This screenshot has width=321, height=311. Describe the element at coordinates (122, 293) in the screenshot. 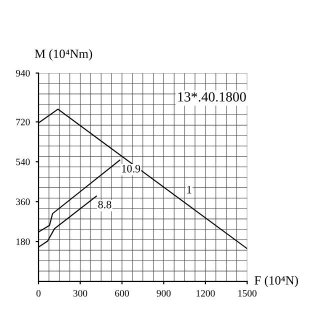

I see `x-tick-label: 600` at that location.